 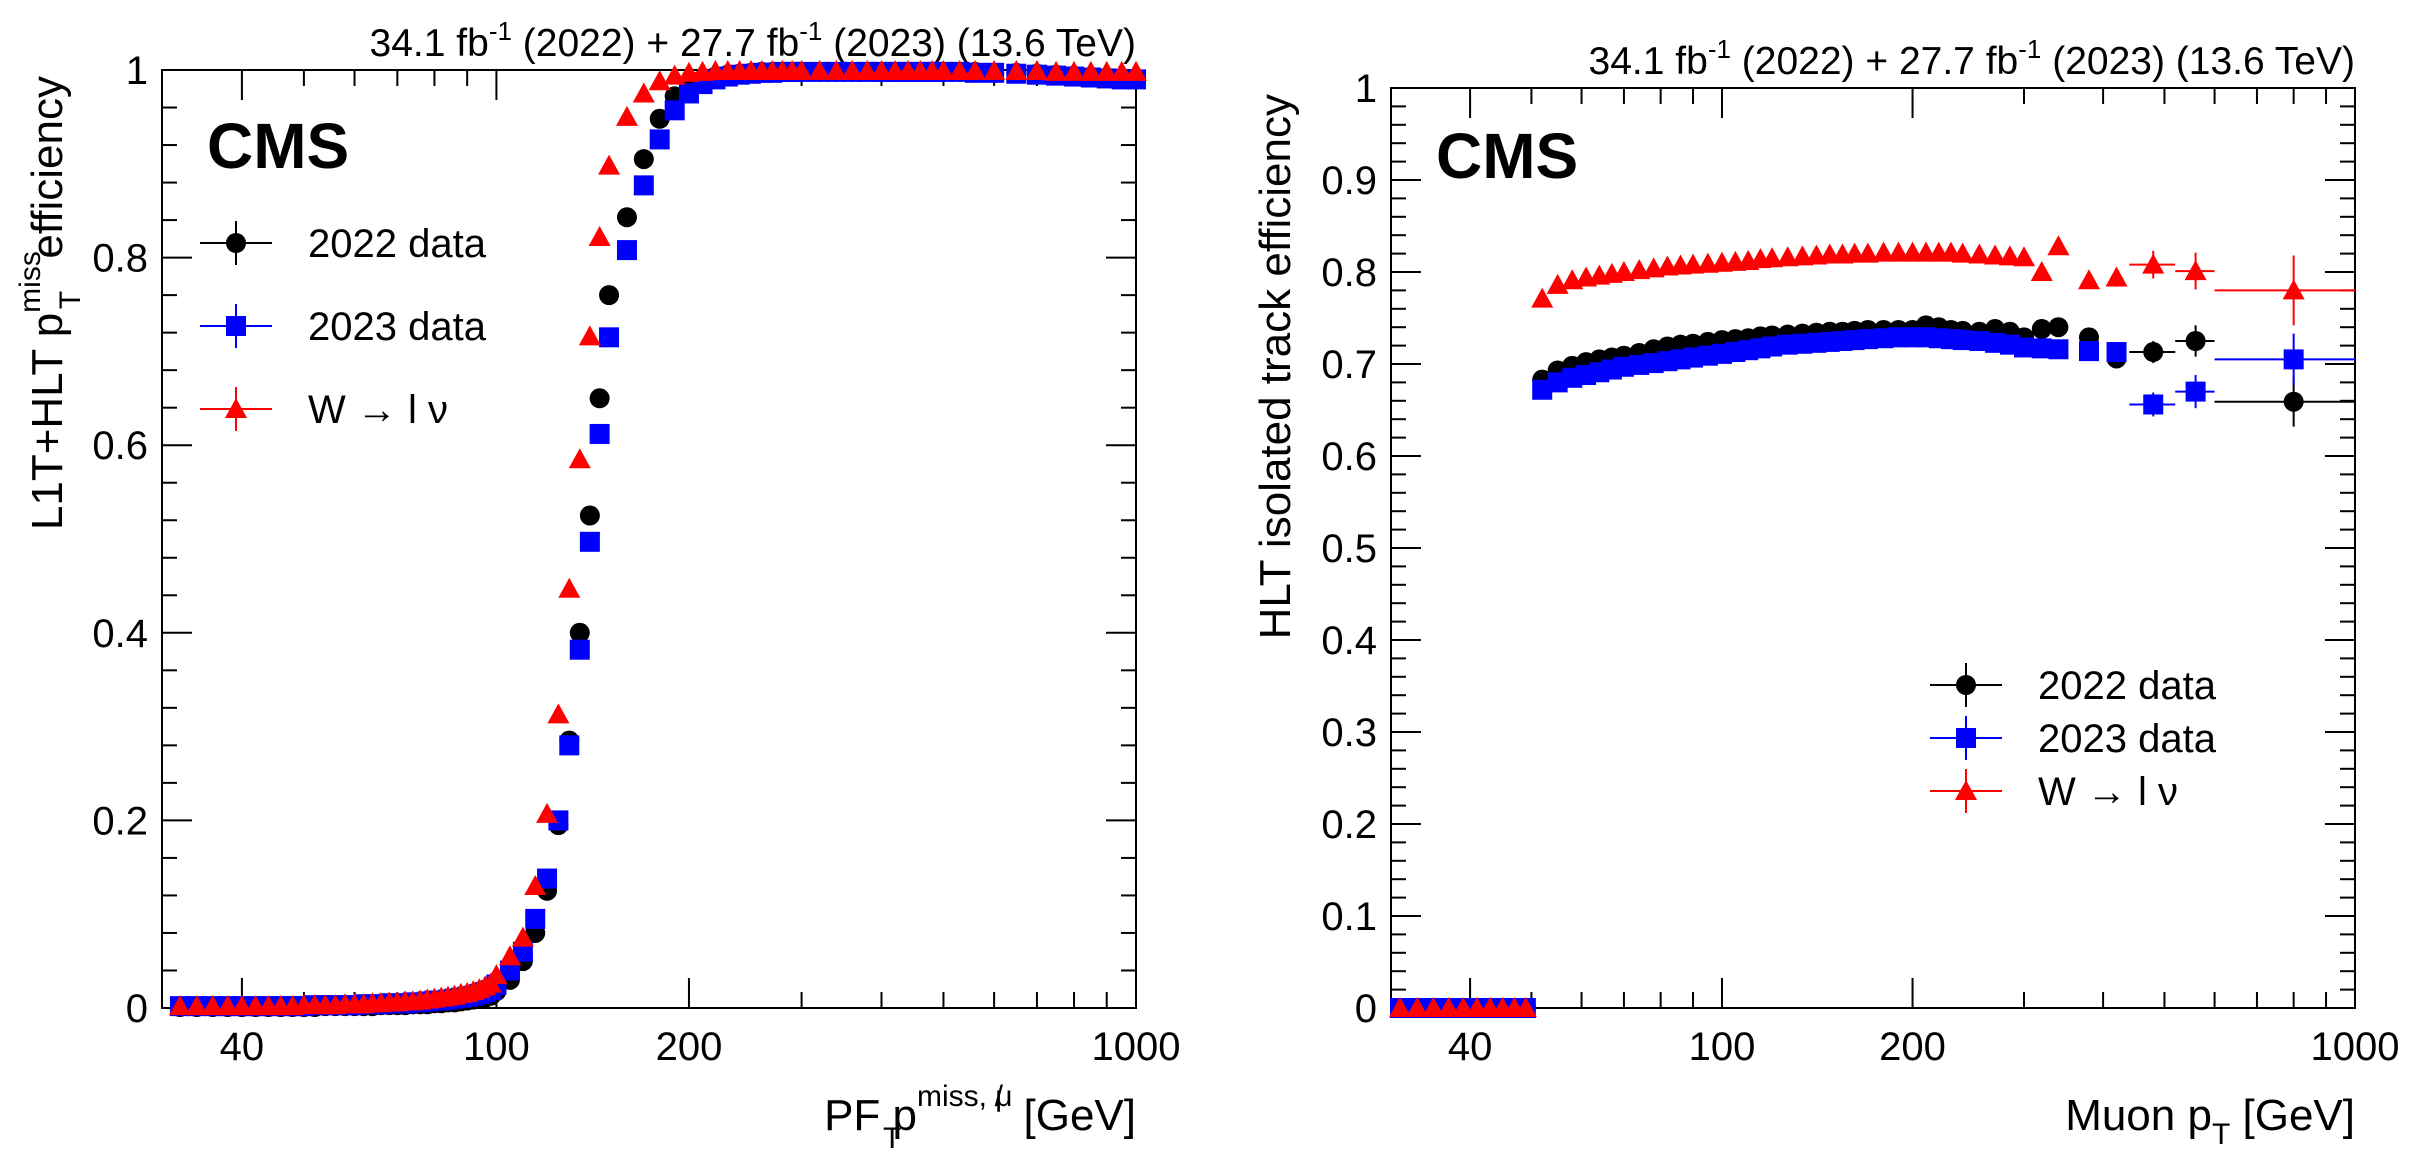 I want to click on legend-label: 2023 data, so click(x=397, y=327).